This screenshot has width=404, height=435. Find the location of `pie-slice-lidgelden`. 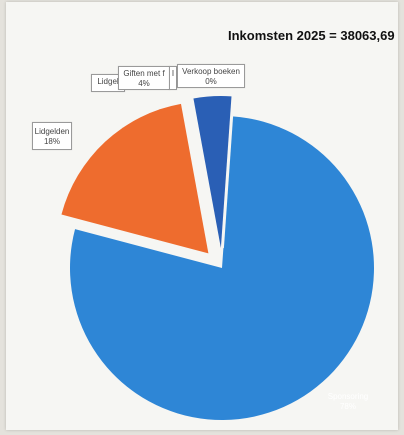

pie-slice-lidgelden is located at coordinates (135, 178).